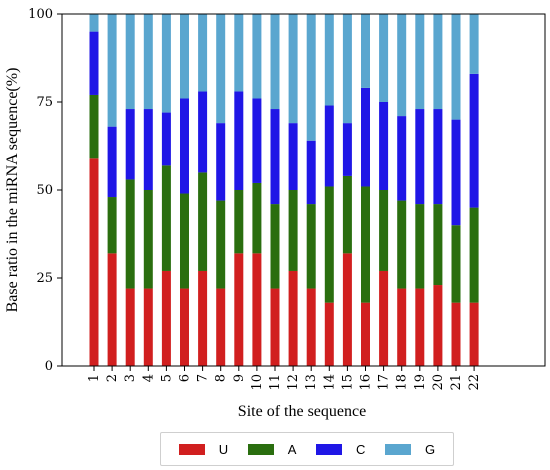 The width and height of the screenshot is (550, 470). Describe the element at coordinates (130, 378) in the screenshot. I see `x-tick-label: 3` at that location.